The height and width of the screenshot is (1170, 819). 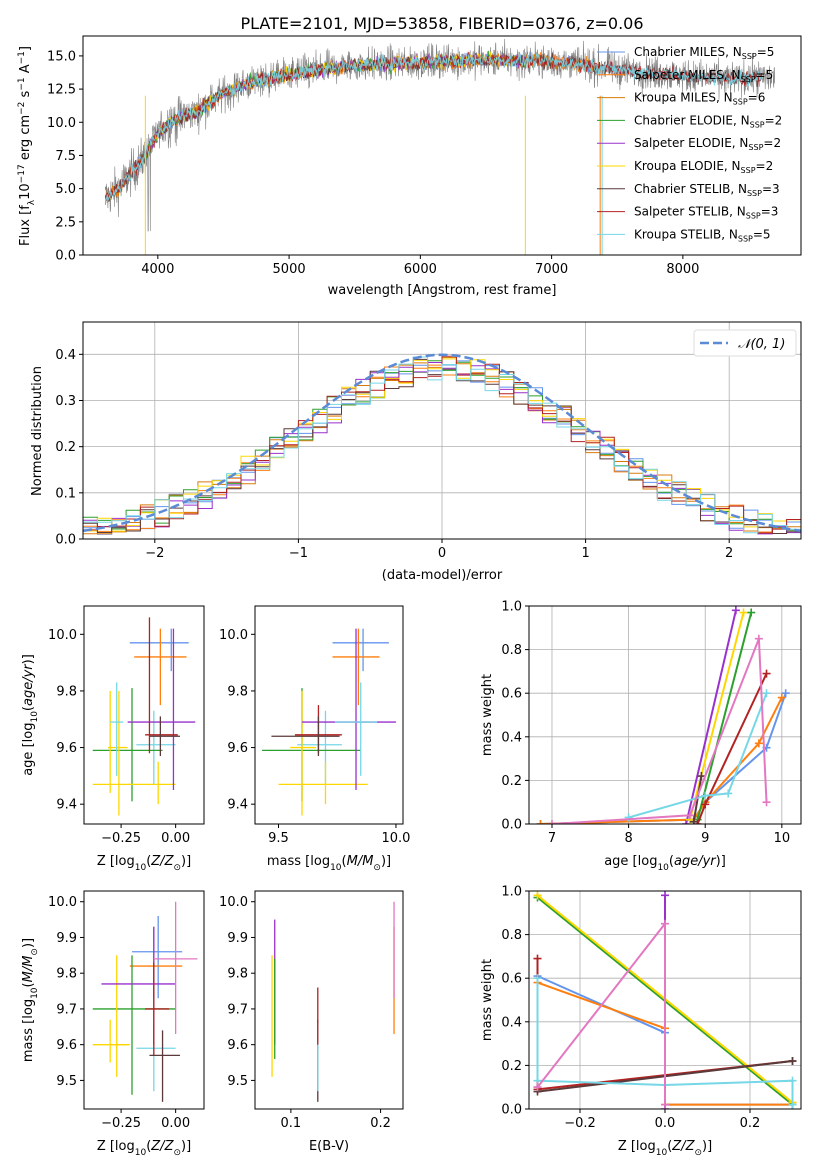 What do you see at coordinates (298, 553) in the screenshot?
I see `x-tick-label: −1` at bounding box center [298, 553].